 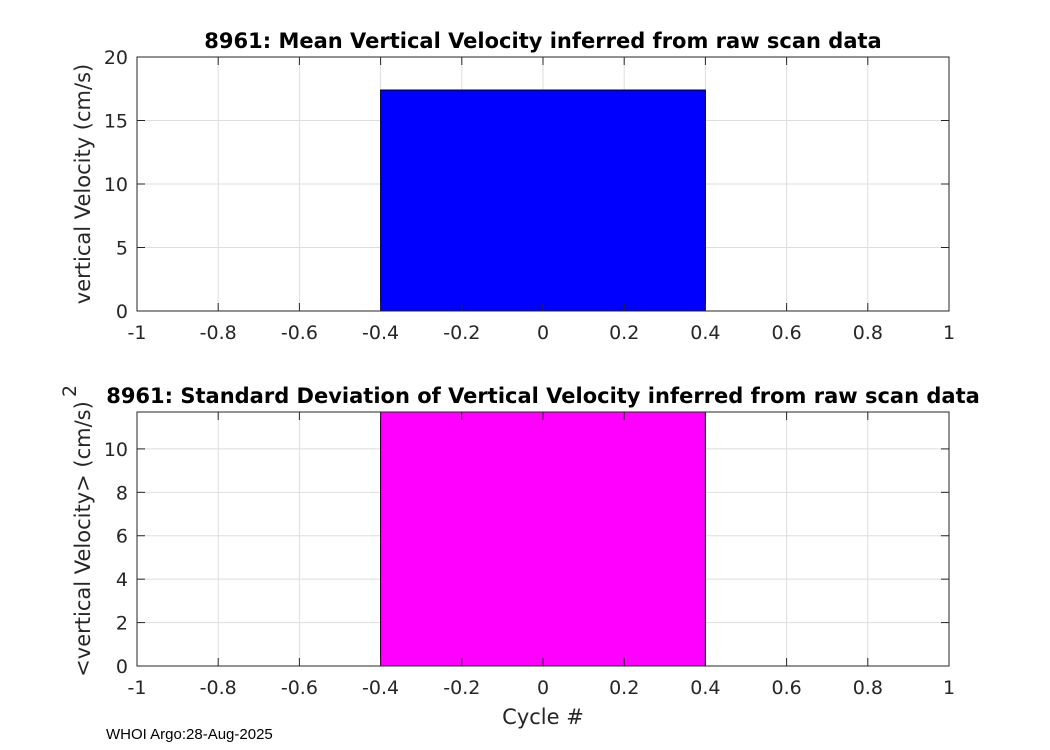 What do you see at coordinates (461, 688) in the screenshot?
I see `chart2-x-tick-label: -0.2` at bounding box center [461, 688].